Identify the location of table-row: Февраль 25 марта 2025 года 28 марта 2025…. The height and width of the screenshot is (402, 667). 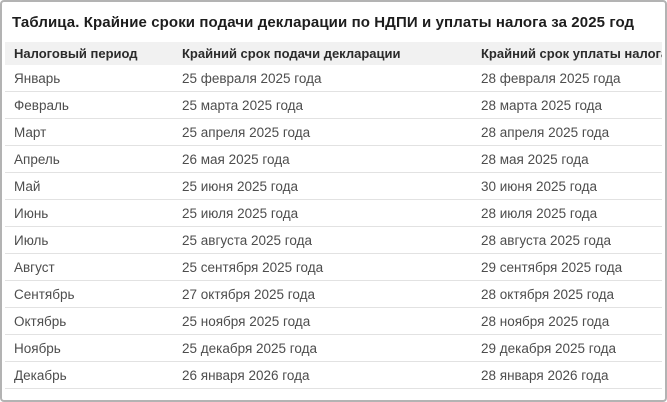
(333, 105).